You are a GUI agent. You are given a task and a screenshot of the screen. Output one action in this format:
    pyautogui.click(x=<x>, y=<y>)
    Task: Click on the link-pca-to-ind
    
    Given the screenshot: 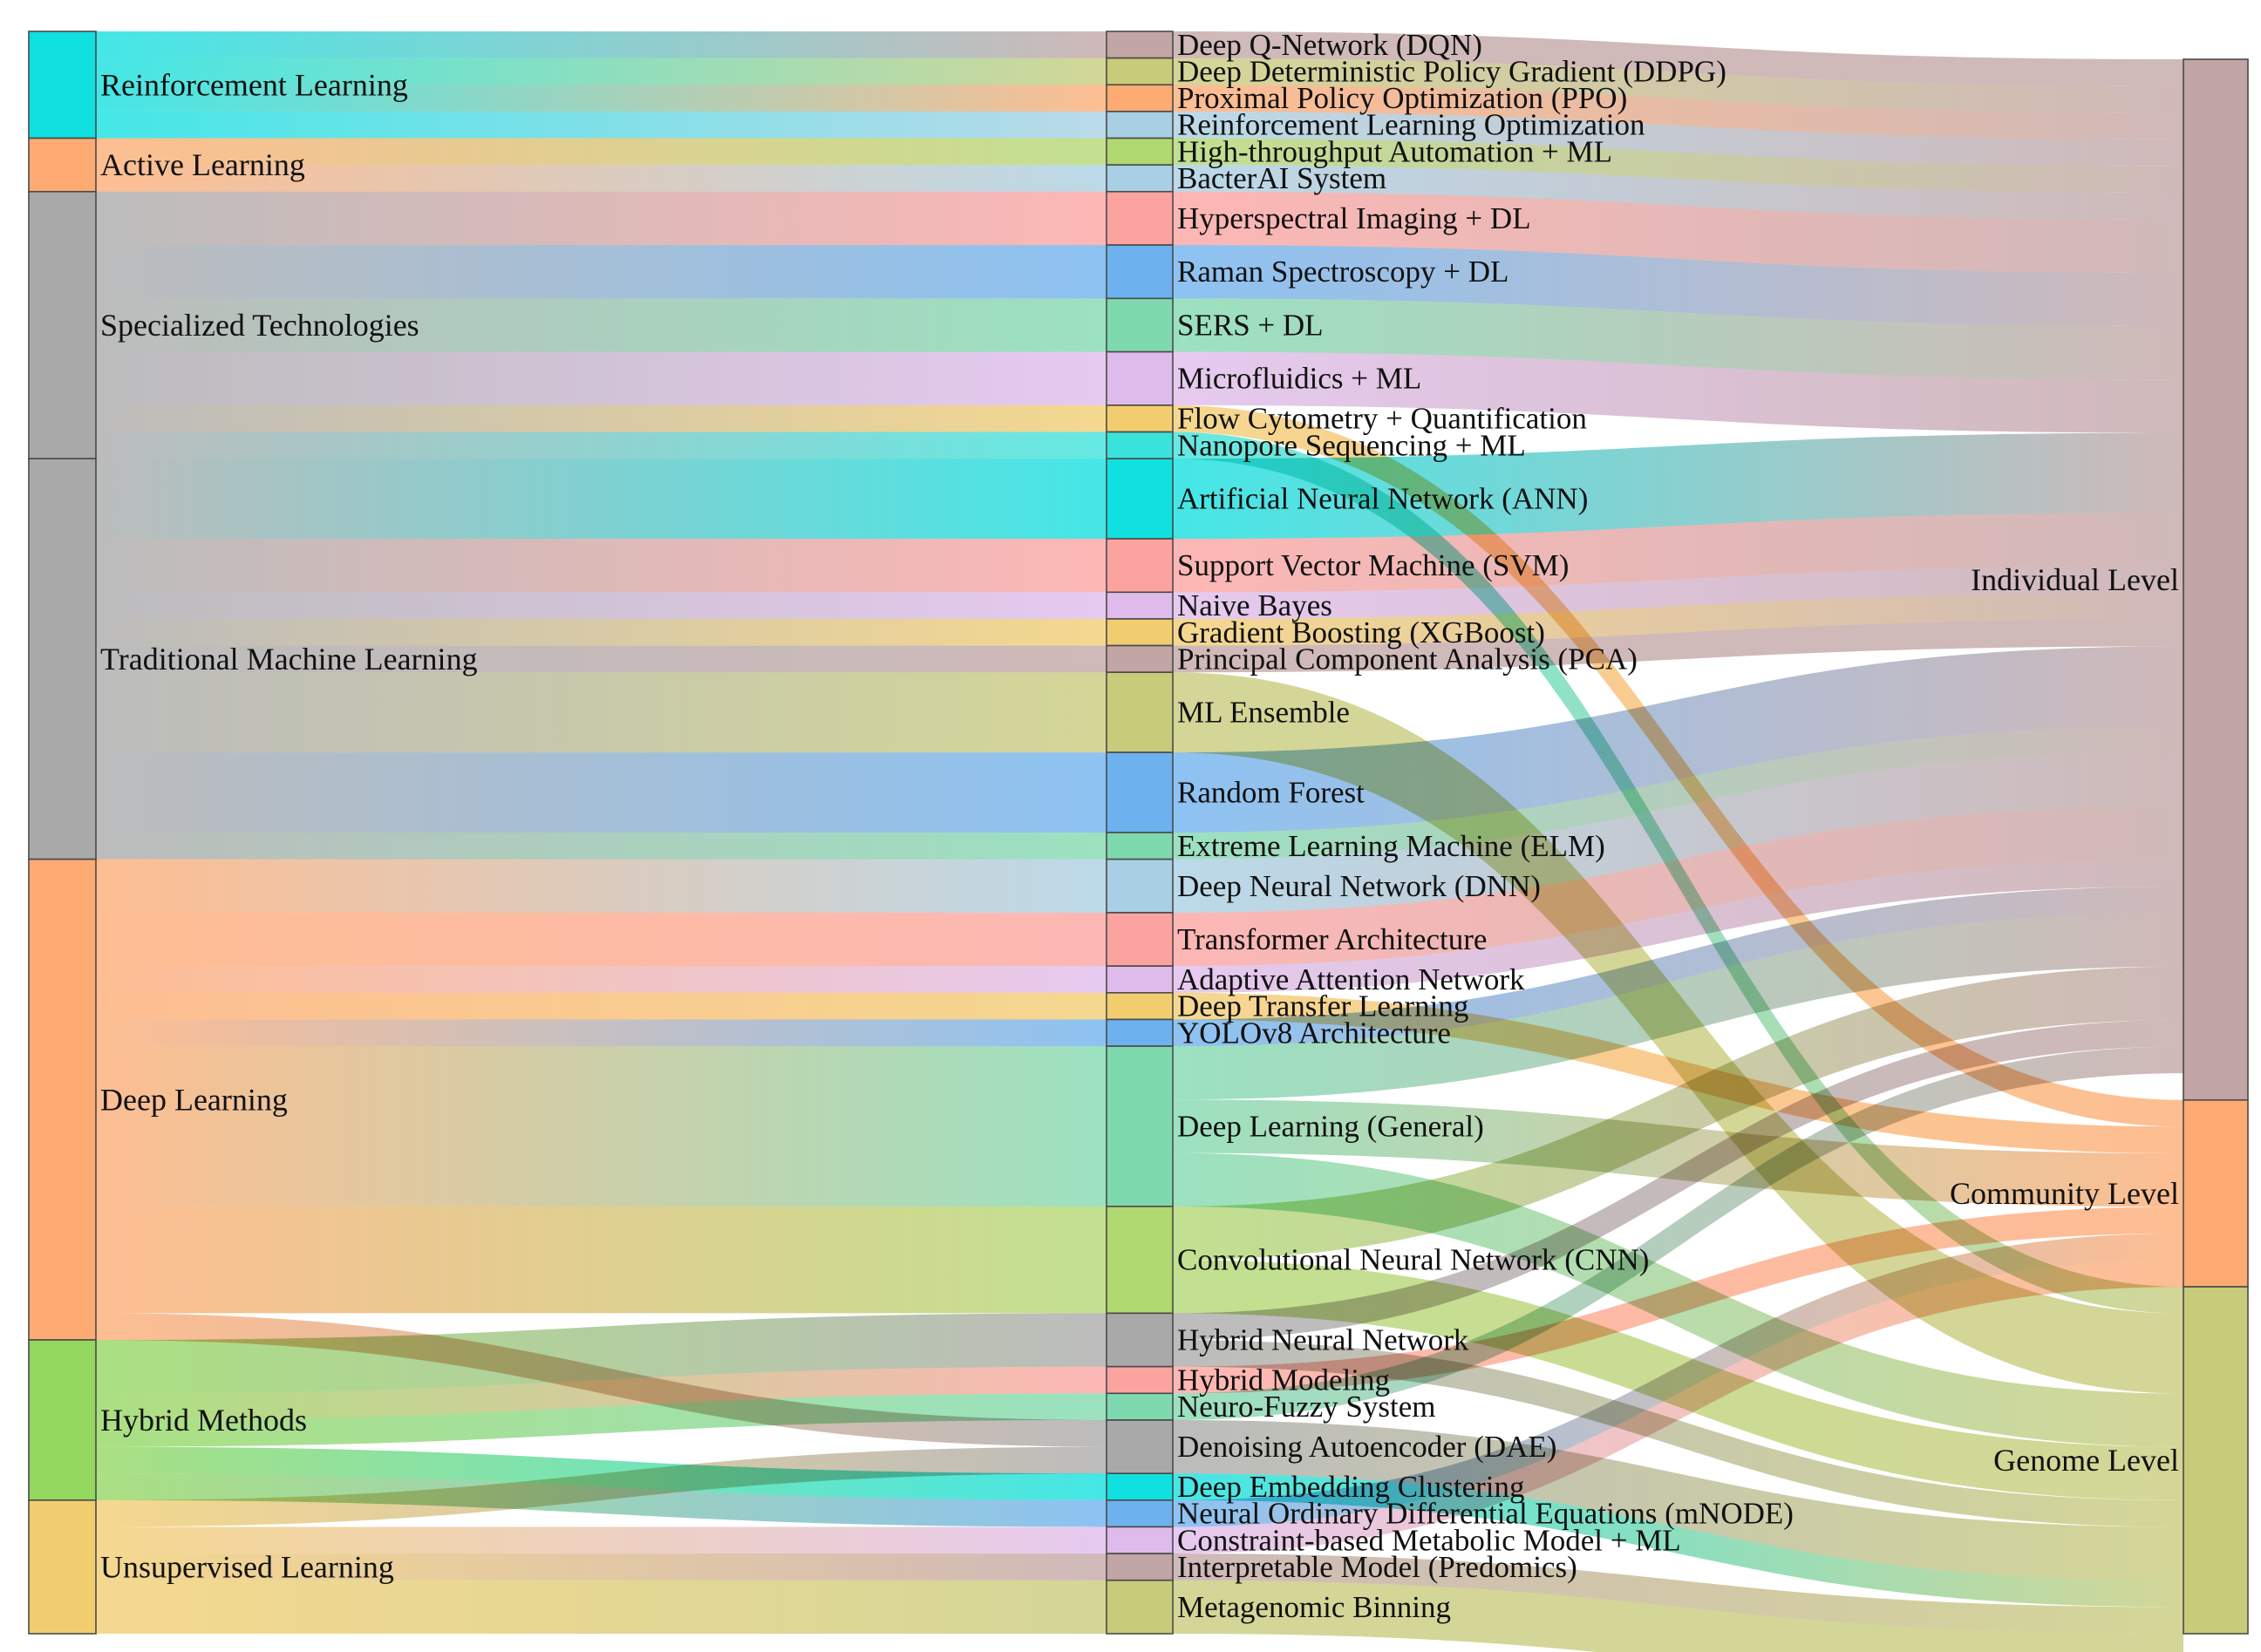 What is the action you would take?
    pyautogui.click(x=1678, y=646)
    